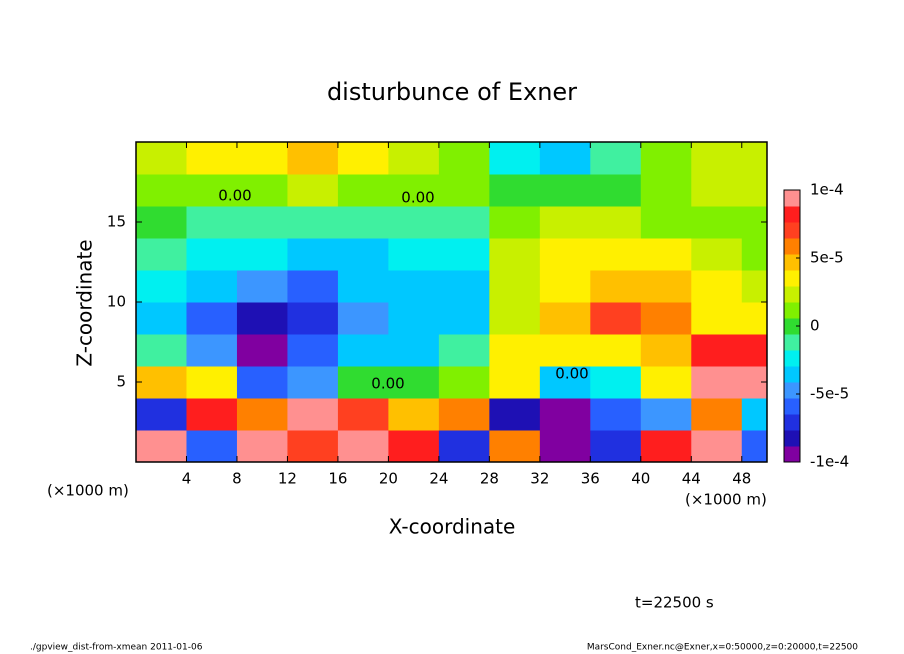  I want to click on y-axis-label: Z-coordinate, so click(85, 302).